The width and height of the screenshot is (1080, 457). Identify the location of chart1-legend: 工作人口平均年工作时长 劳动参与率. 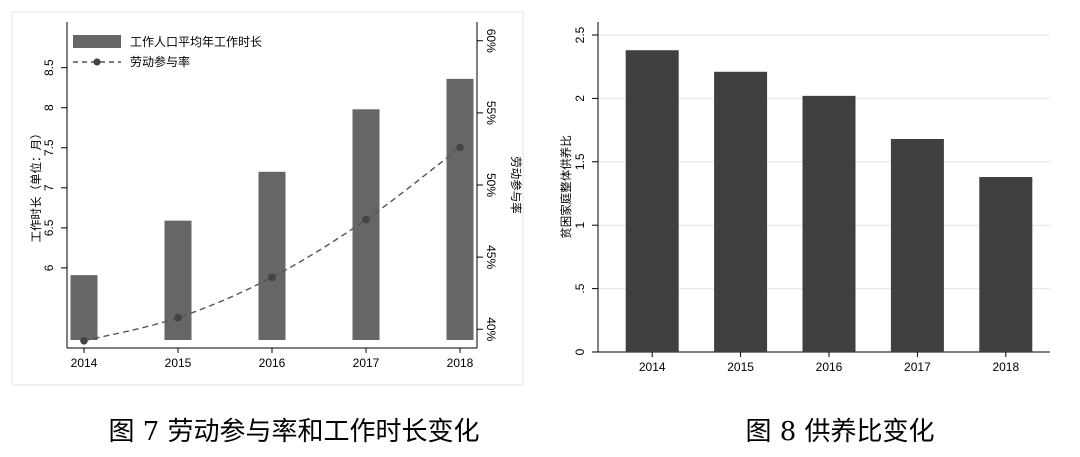
(167, 52).